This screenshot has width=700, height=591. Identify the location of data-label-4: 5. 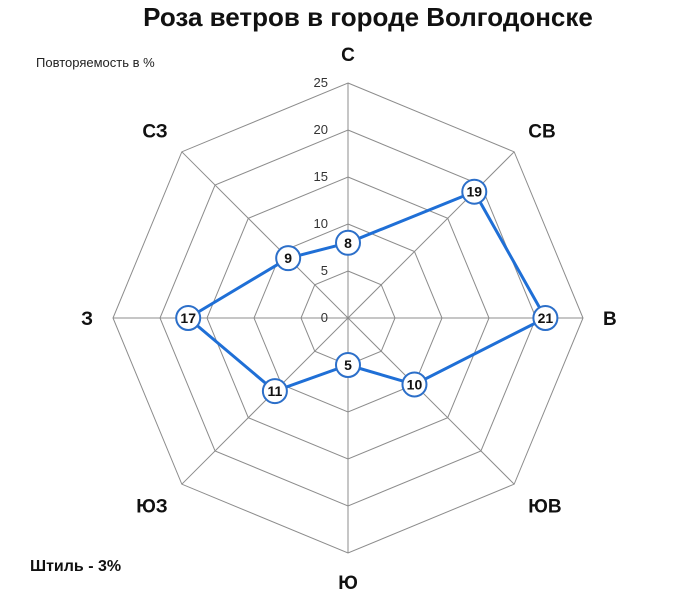
(348, 365).